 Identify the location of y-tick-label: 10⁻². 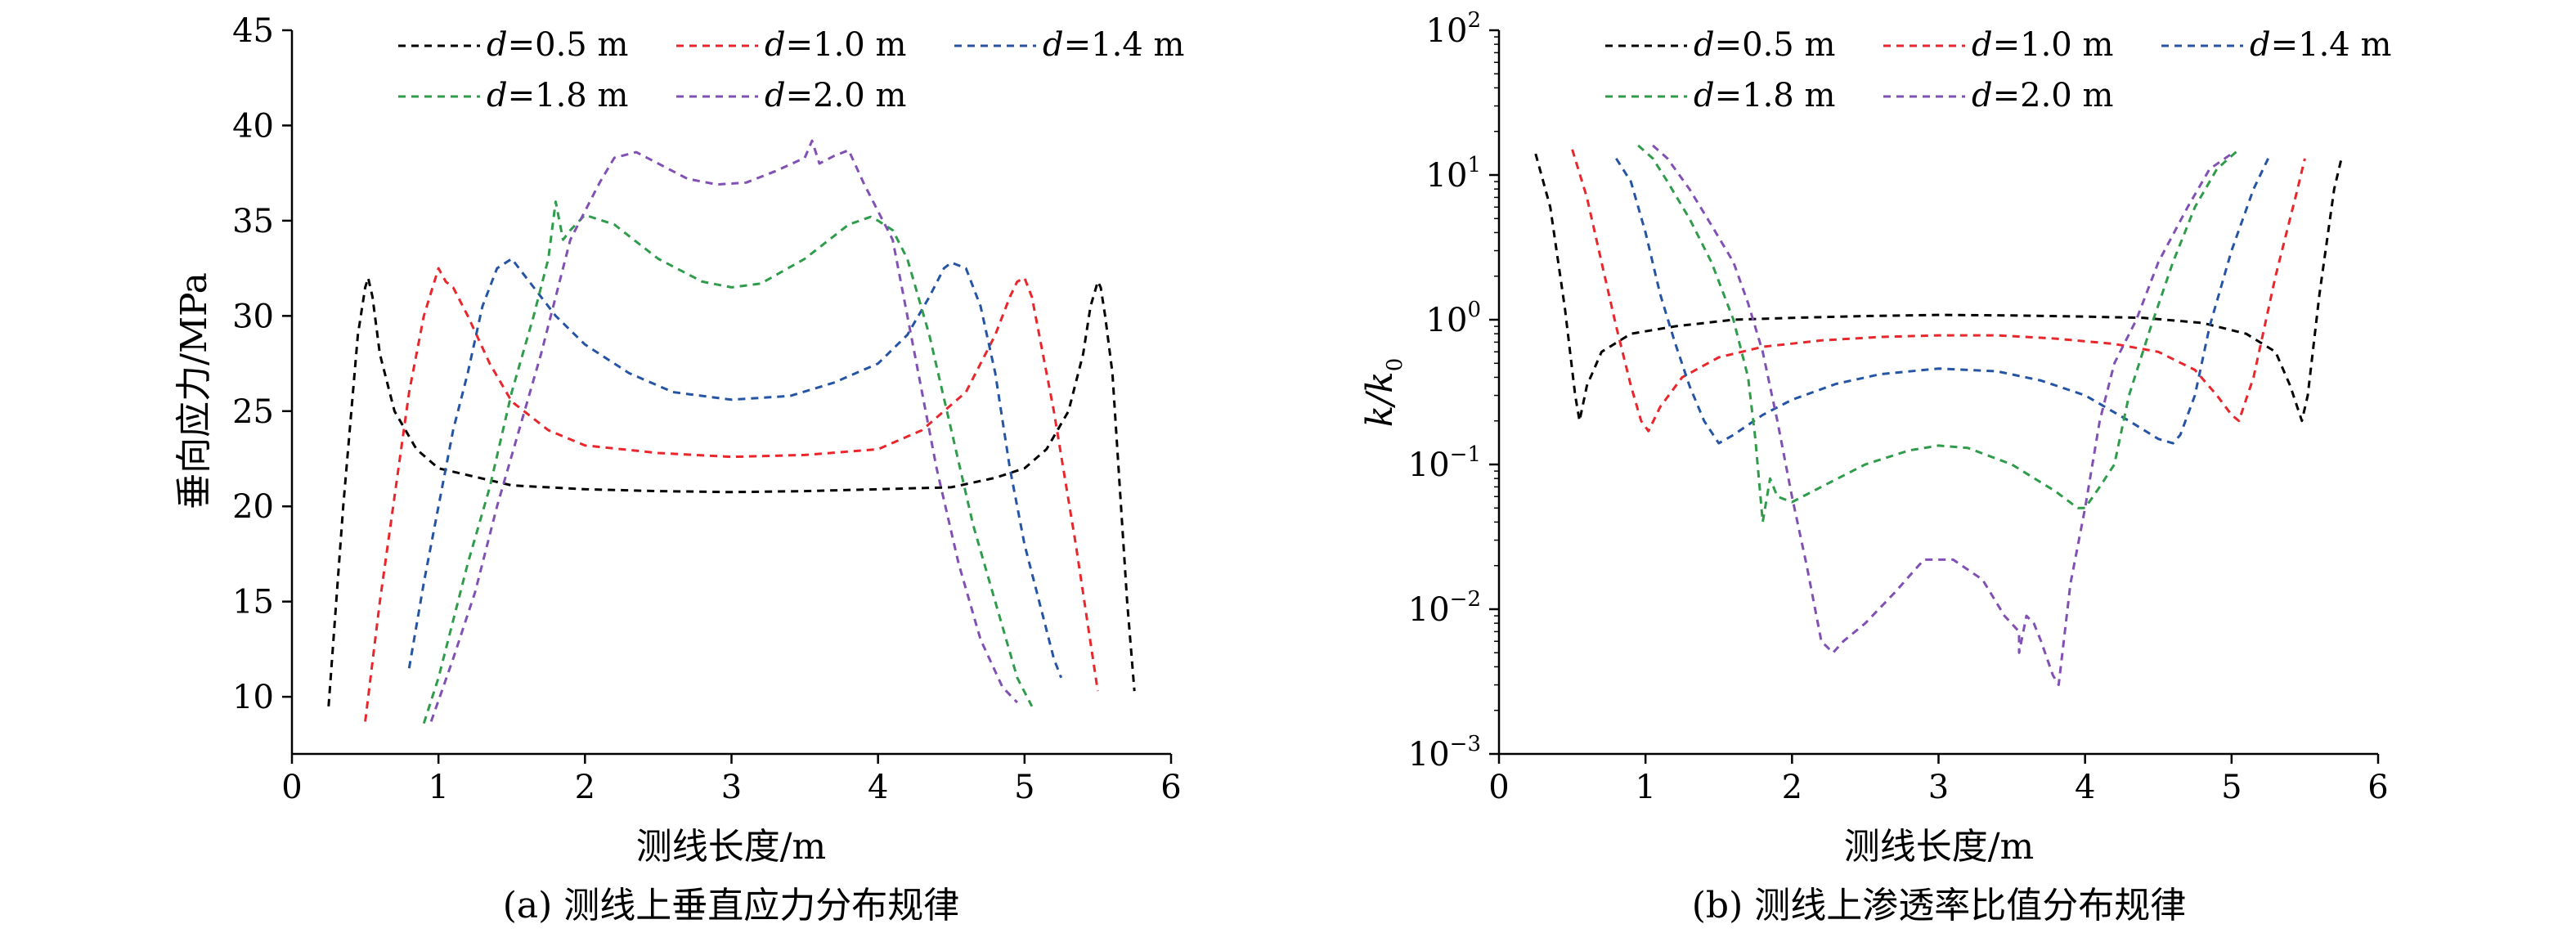
(1445, 608).